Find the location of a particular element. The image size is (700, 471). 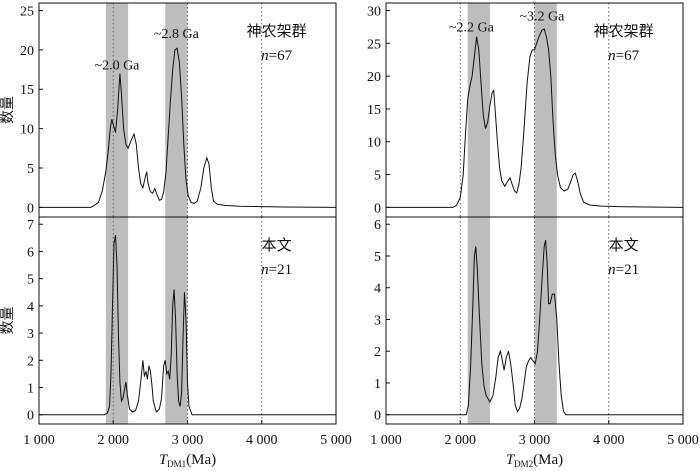

probability-curve is located at coordinates (188, 127).